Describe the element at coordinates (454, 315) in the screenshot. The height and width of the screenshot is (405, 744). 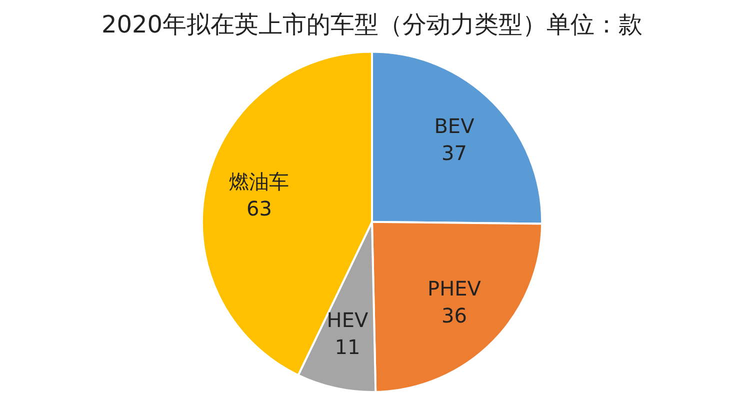
I see `data-label: 36` at that location.